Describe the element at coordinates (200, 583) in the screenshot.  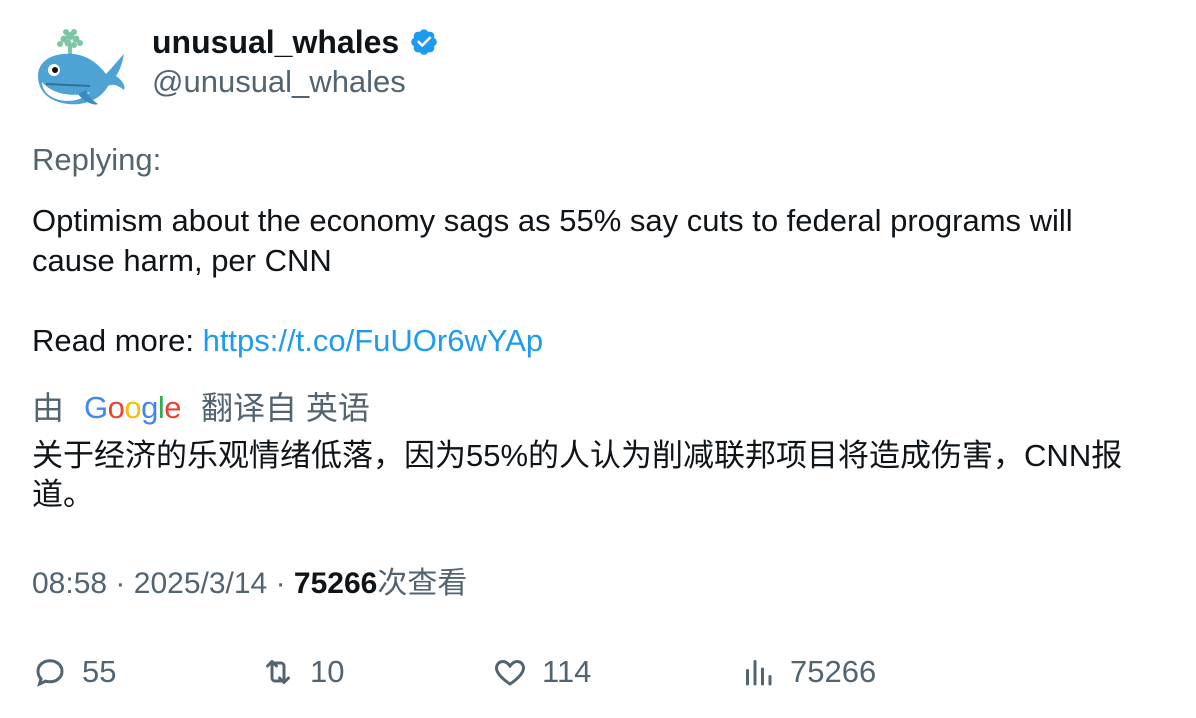
I see `tweet-date: 2025/3/14` at that location.